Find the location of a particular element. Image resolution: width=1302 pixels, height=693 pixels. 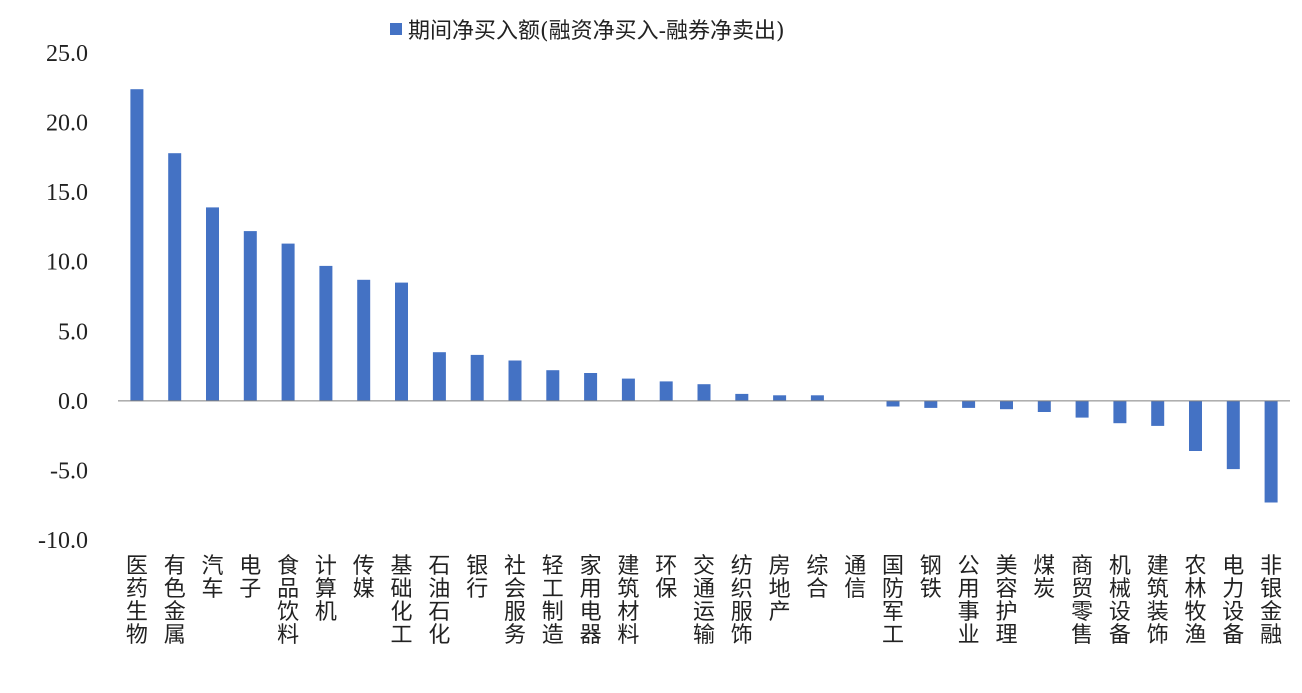

x-tick-label: 商贸零售 is located at coordinates (1082, 601).